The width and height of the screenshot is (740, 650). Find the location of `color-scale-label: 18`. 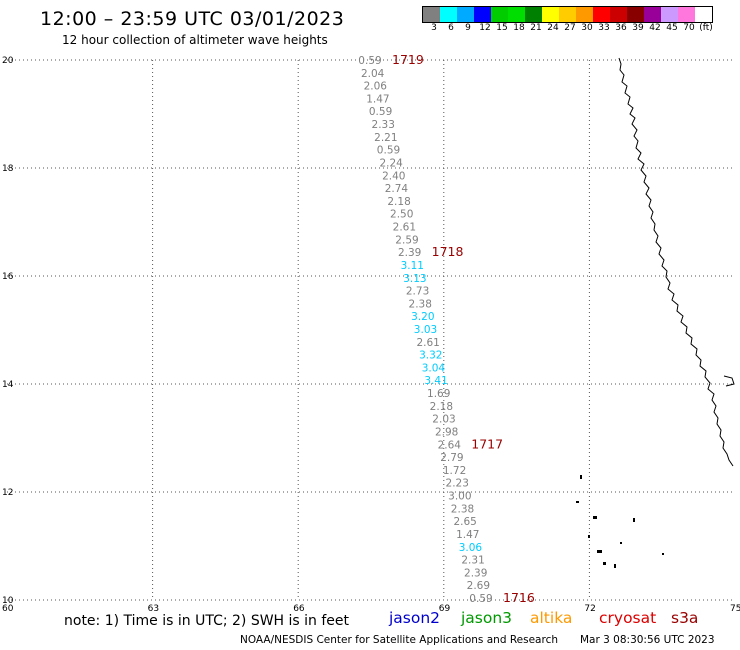

color-scale-label: 18 is located at coordinates (519, 28).